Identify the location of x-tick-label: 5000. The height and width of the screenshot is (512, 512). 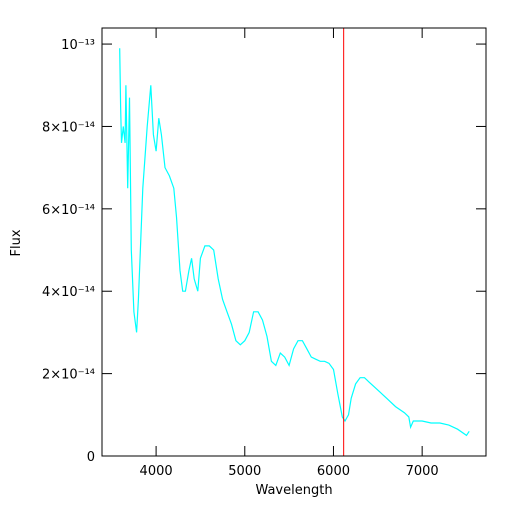
(244, 471).